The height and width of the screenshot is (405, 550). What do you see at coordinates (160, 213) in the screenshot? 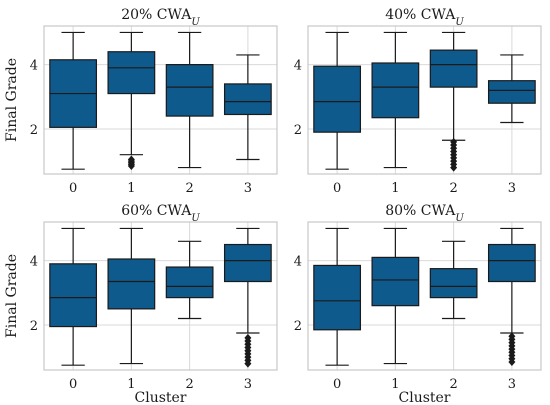
I see `panel-title: 60% CWAU` at bounding box center [160, 213].